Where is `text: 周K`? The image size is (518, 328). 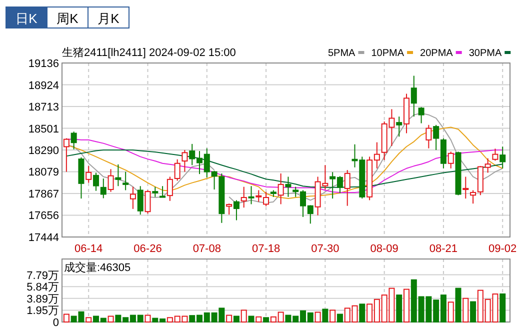
text: 周K is located at coordinates (67, 18).